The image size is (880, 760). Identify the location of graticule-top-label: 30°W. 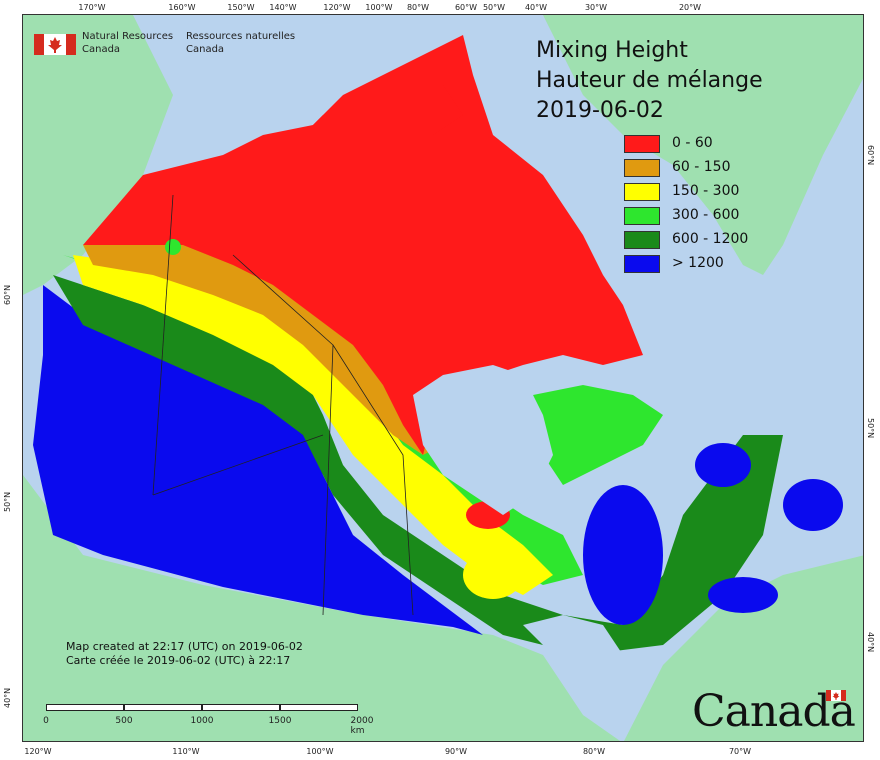
(596, 7).